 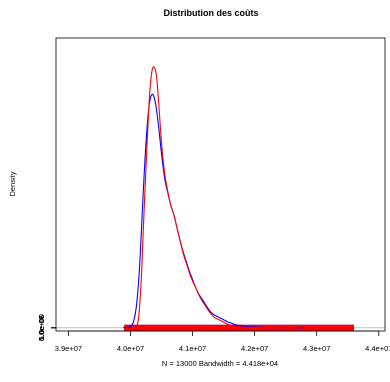 I want to click on x-tick-label: 4.3e+07, so click(x=316, y=348).